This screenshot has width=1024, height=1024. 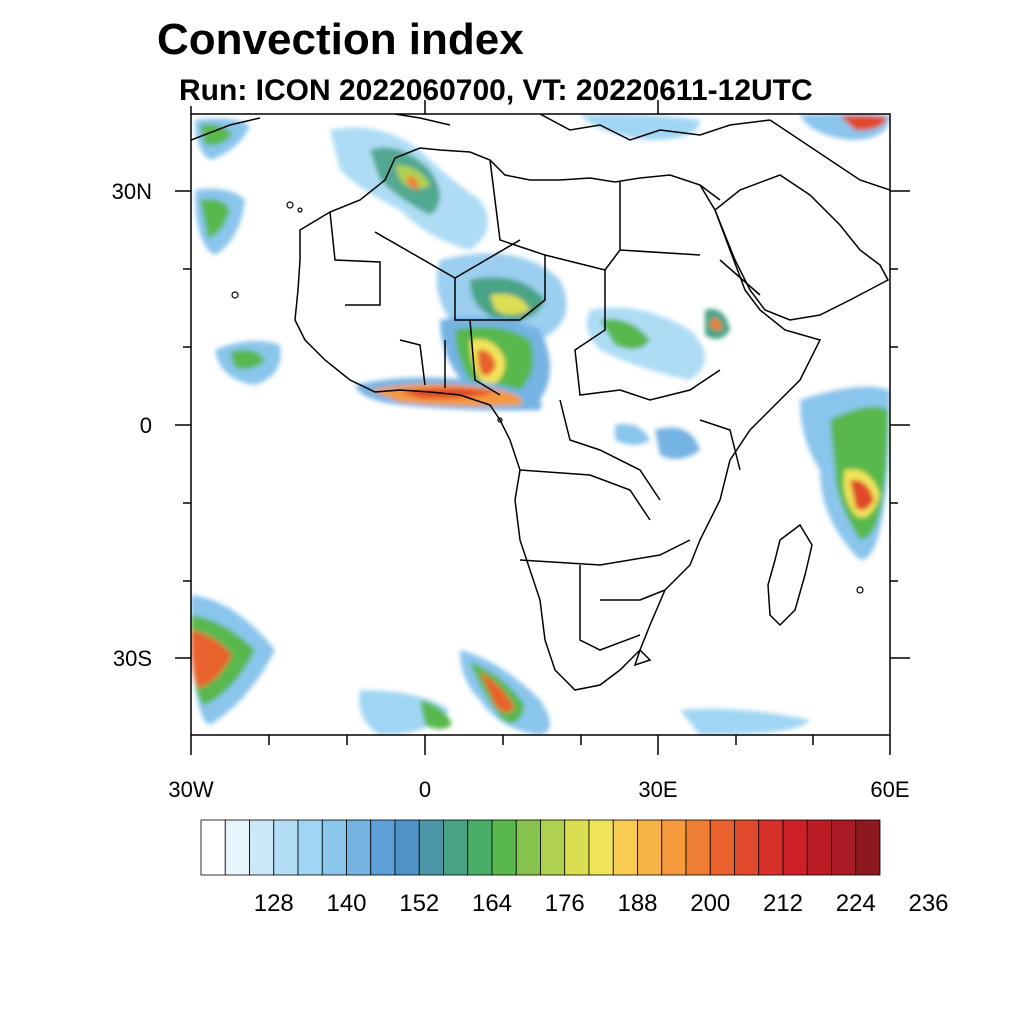 I want to click on colorbar, so click(x=540, y=847).